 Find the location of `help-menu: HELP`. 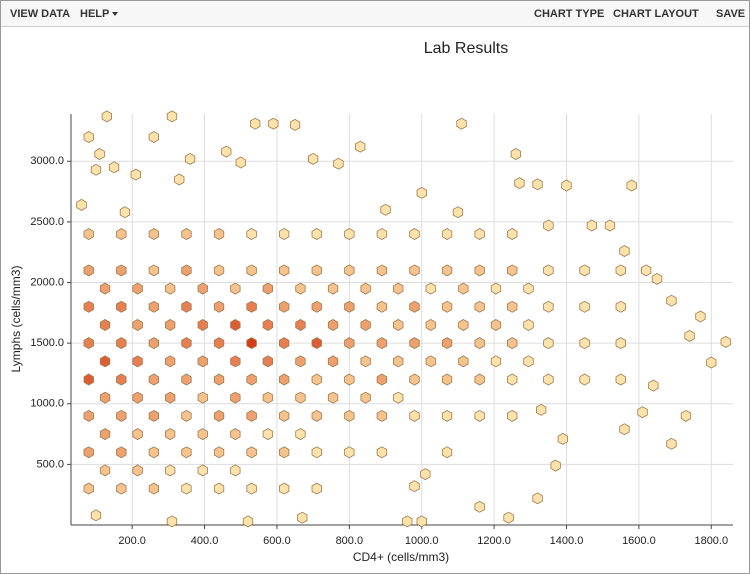

help-menu: HELP is located at coordinates (99, 14).